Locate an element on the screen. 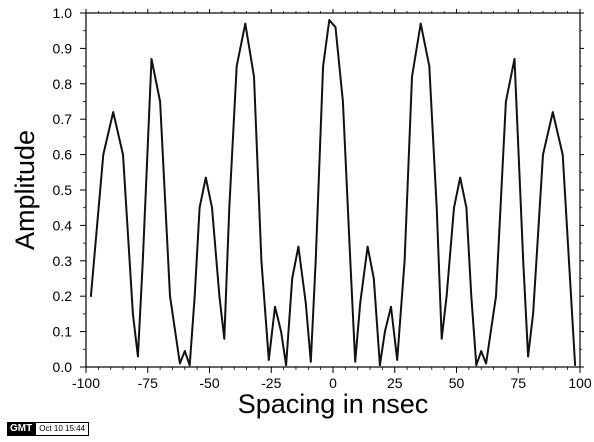  y-tick-label: 0.1 is located at coordinates (63, 332).